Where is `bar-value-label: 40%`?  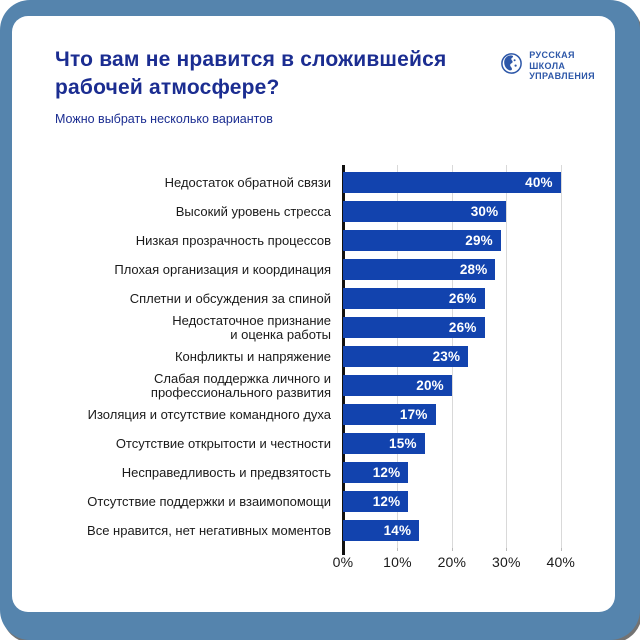
bar-value-label: 40% is located at coordinates (539, 182).